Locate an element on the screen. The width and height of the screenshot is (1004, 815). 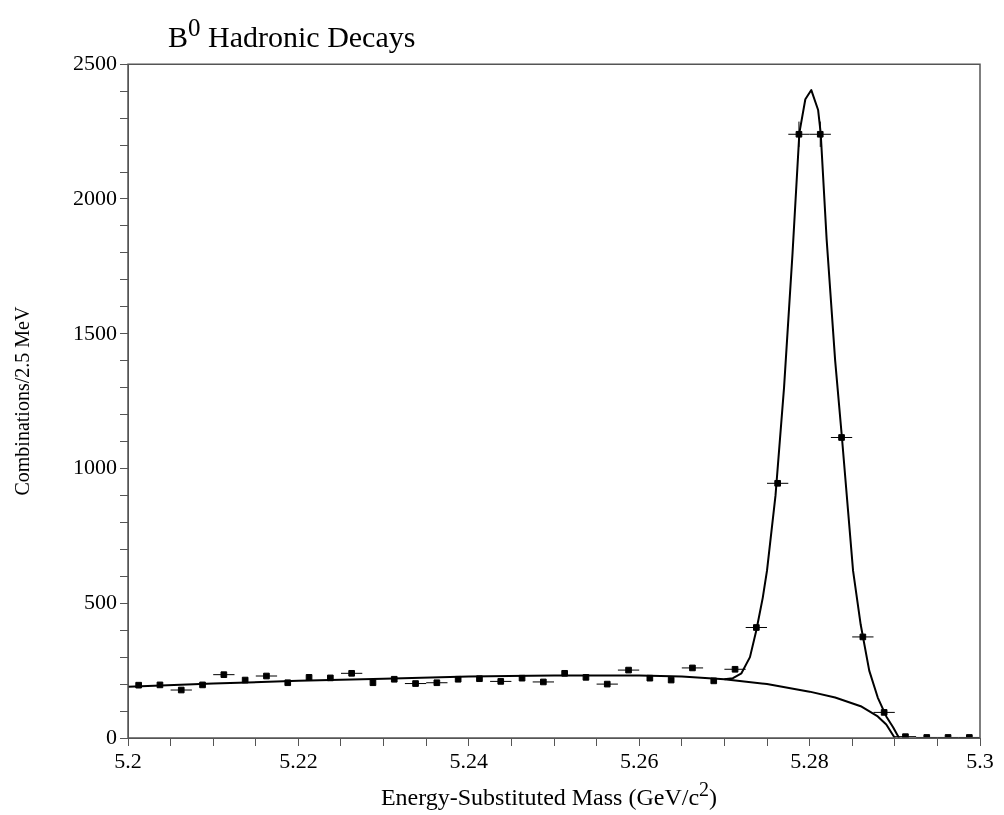
x-tick-label: 5.22 is located at coordinates (298, 760).